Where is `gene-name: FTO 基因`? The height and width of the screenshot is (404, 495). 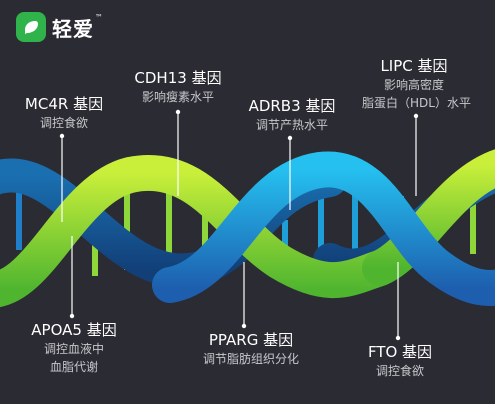
gene-name: FTO 基因 is located at coordinates (400, 352).